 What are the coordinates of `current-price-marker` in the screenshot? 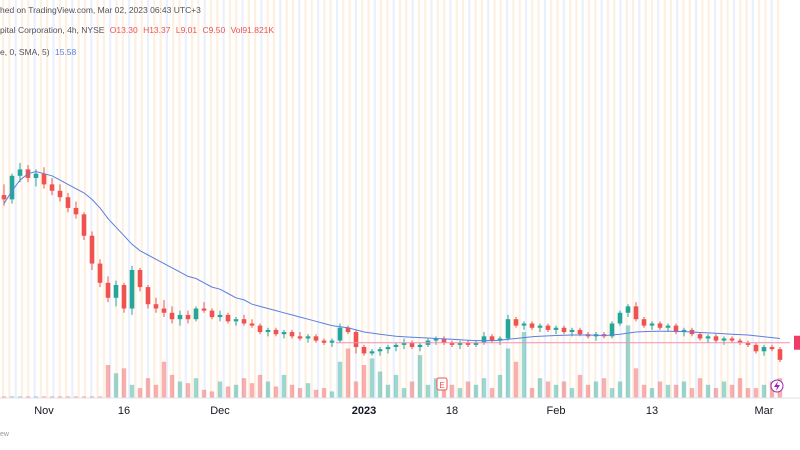 It's located at (797, 342).